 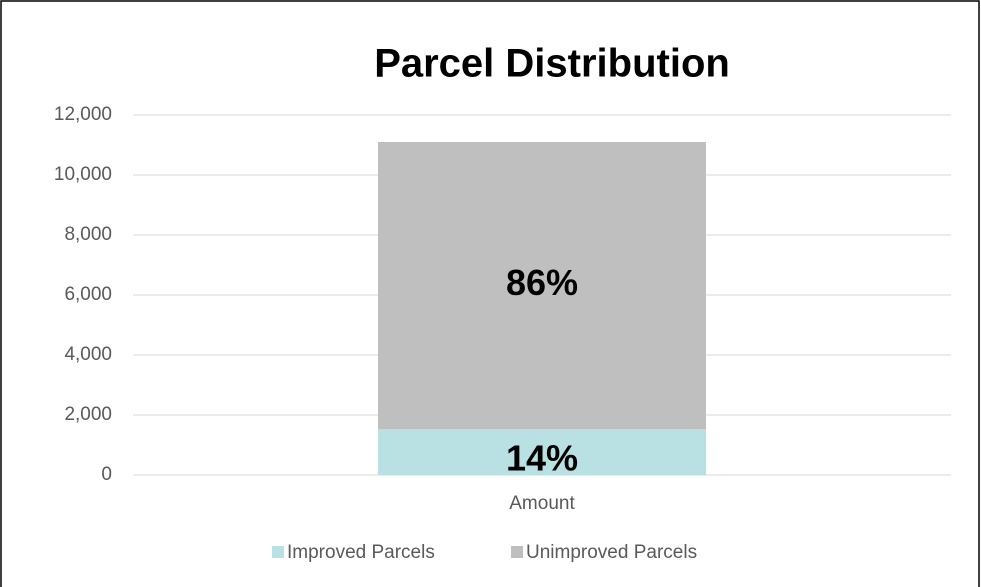 I want to click on y-tick-label: 4,000, so click(x=88, y=354).